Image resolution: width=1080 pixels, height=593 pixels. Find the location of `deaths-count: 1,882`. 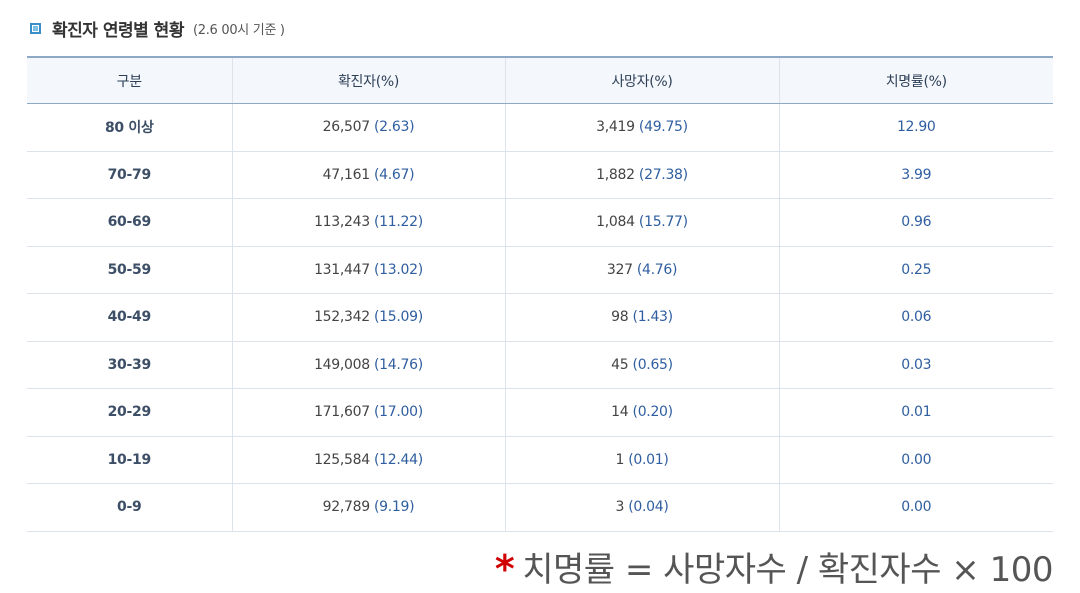

deaths-count: 1,882 is located at coordinates (615, 174).